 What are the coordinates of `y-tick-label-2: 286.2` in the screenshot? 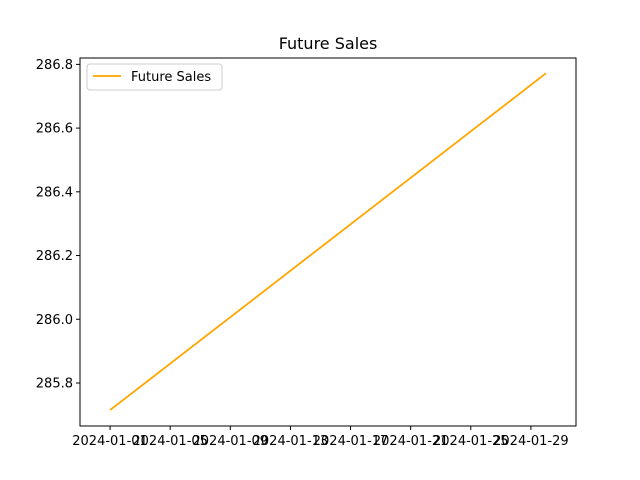 It's located at (54, 256).